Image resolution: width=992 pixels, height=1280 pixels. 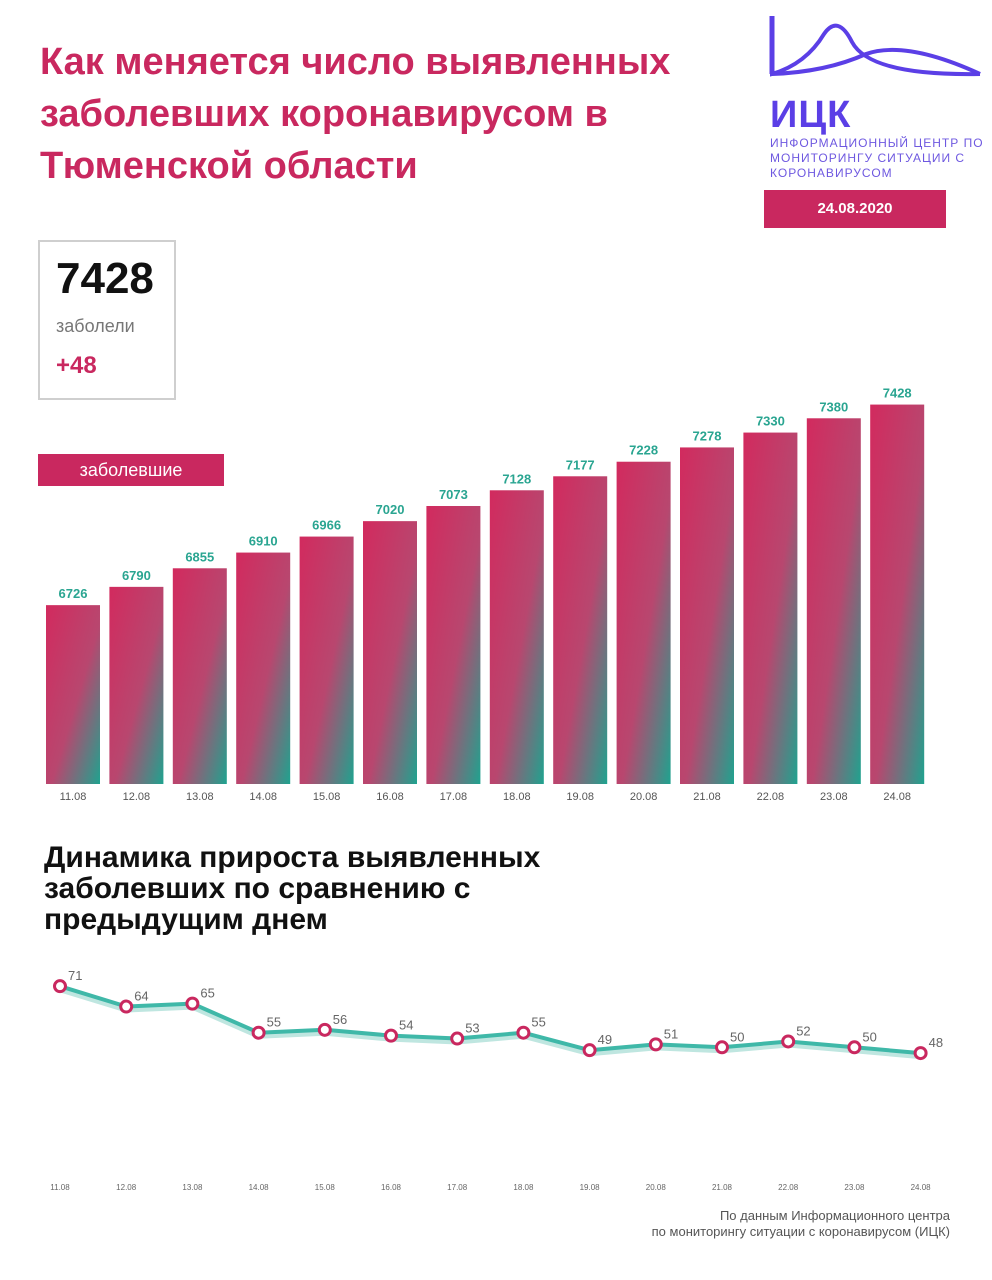 What do you see at coordinates (516, 478) in the screenshot?
I see `bar-value-label: 7128` at bounding box center [516, 478].